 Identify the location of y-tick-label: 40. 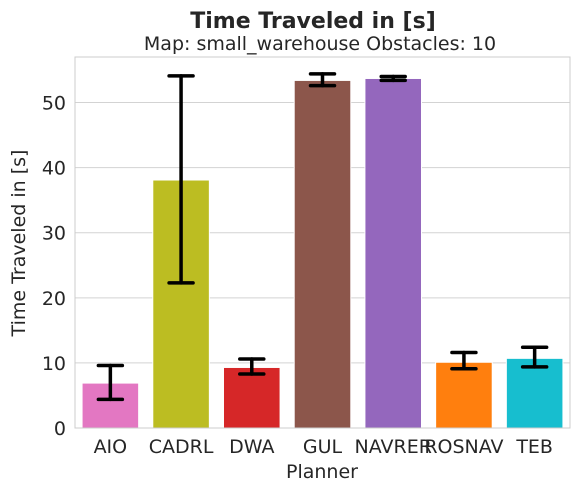
(54, 169).